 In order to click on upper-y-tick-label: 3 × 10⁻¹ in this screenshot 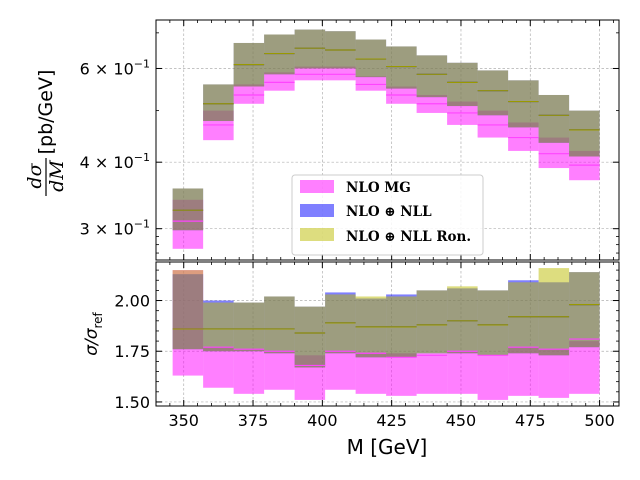, I will do `click(115, 228)`.